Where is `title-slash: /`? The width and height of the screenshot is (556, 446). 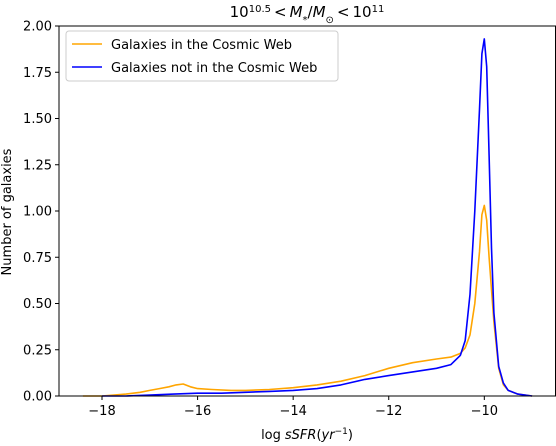 title-slash: / is located at coordinates (311, 12).